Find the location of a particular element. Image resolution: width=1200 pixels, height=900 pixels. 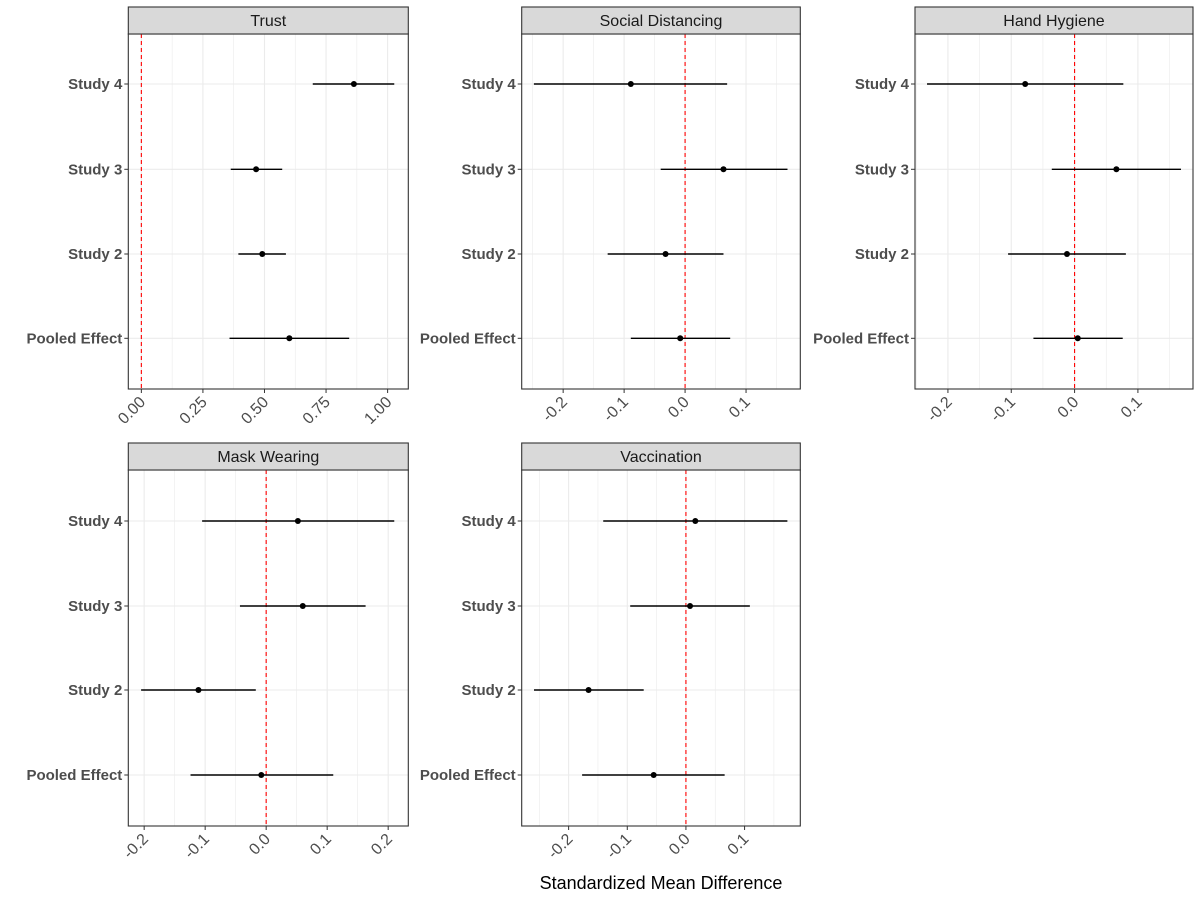

strip-title: Hand Hygiene is located at coordinates (1054, 21).